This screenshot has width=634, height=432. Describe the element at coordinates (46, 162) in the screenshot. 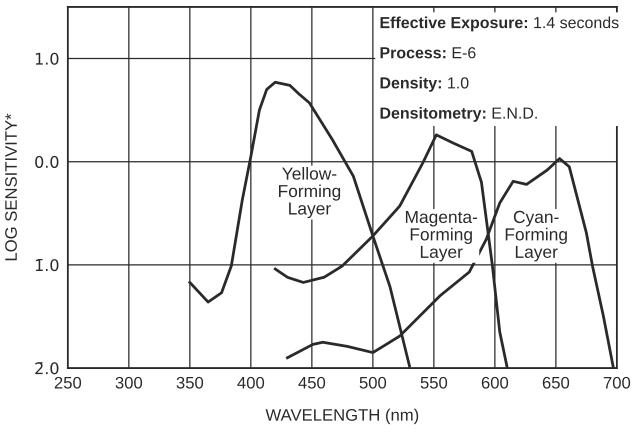

I see `y-tick-label: 0.0` at that location.